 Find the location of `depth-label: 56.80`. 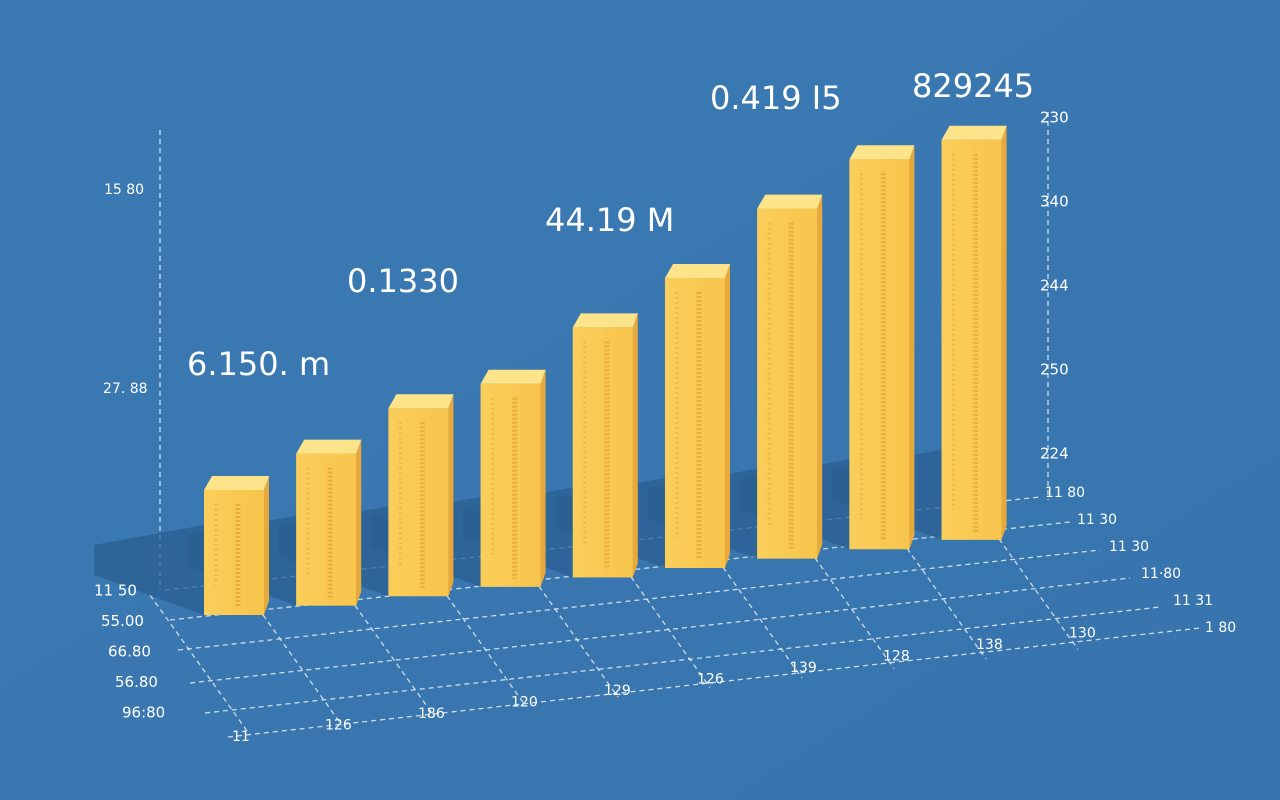

depth-label: 56.80 is located at coordinates (136, 682).